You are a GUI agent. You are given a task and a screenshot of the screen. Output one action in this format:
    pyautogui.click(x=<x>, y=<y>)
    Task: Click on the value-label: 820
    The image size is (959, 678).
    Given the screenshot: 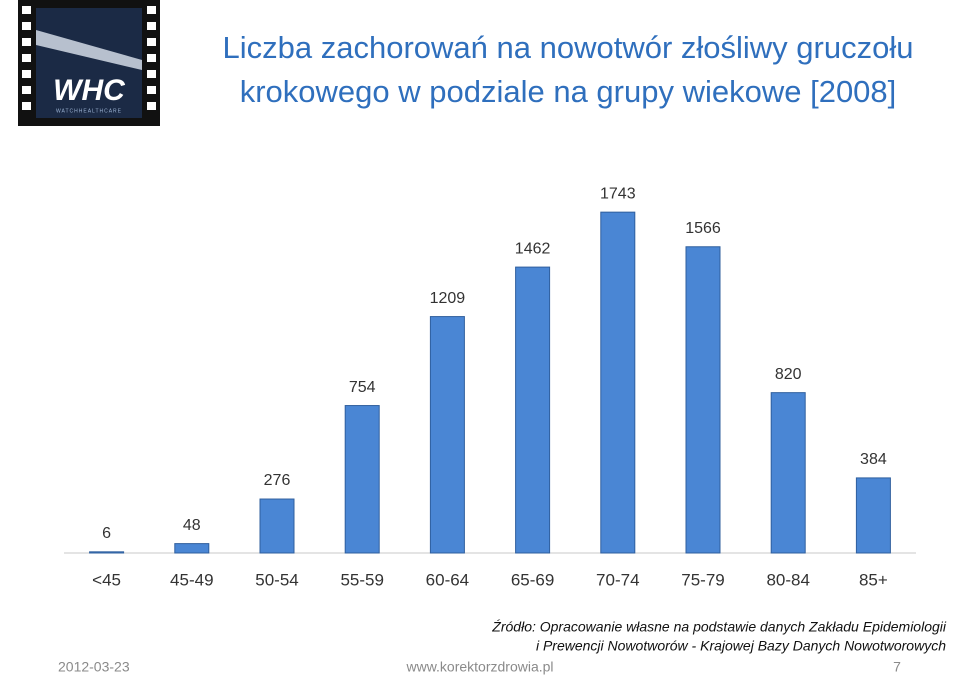 What is the action you would take?
    pyautogui.click(x=788, y=374)
    